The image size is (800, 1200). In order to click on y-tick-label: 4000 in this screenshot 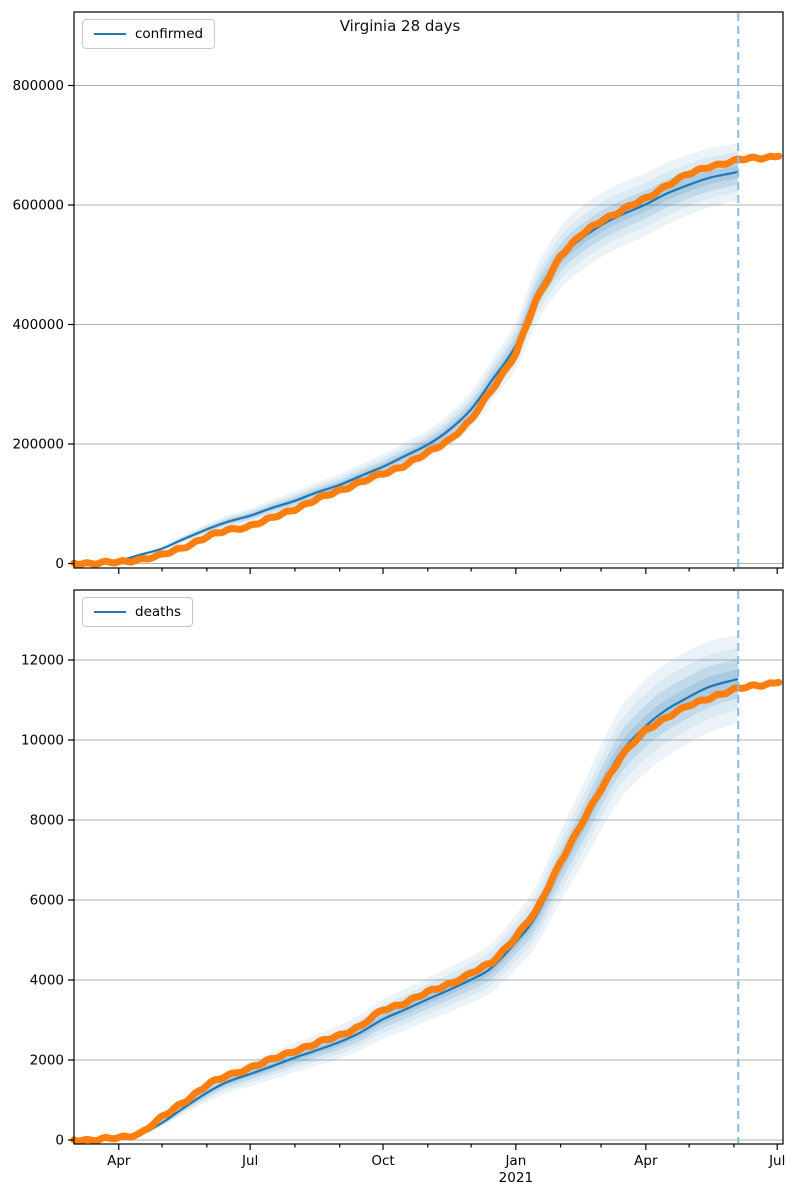, I will do `click(47, 981)`.